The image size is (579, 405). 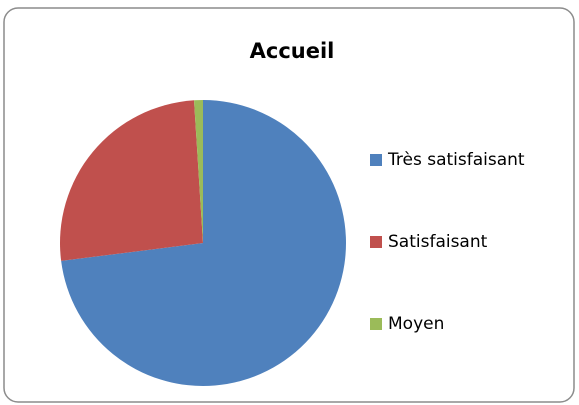 What do you see at coordinates (438, 242) in the screenshot?
I see `legend-label: Satisfaisant` at bounding box center [438, 242].